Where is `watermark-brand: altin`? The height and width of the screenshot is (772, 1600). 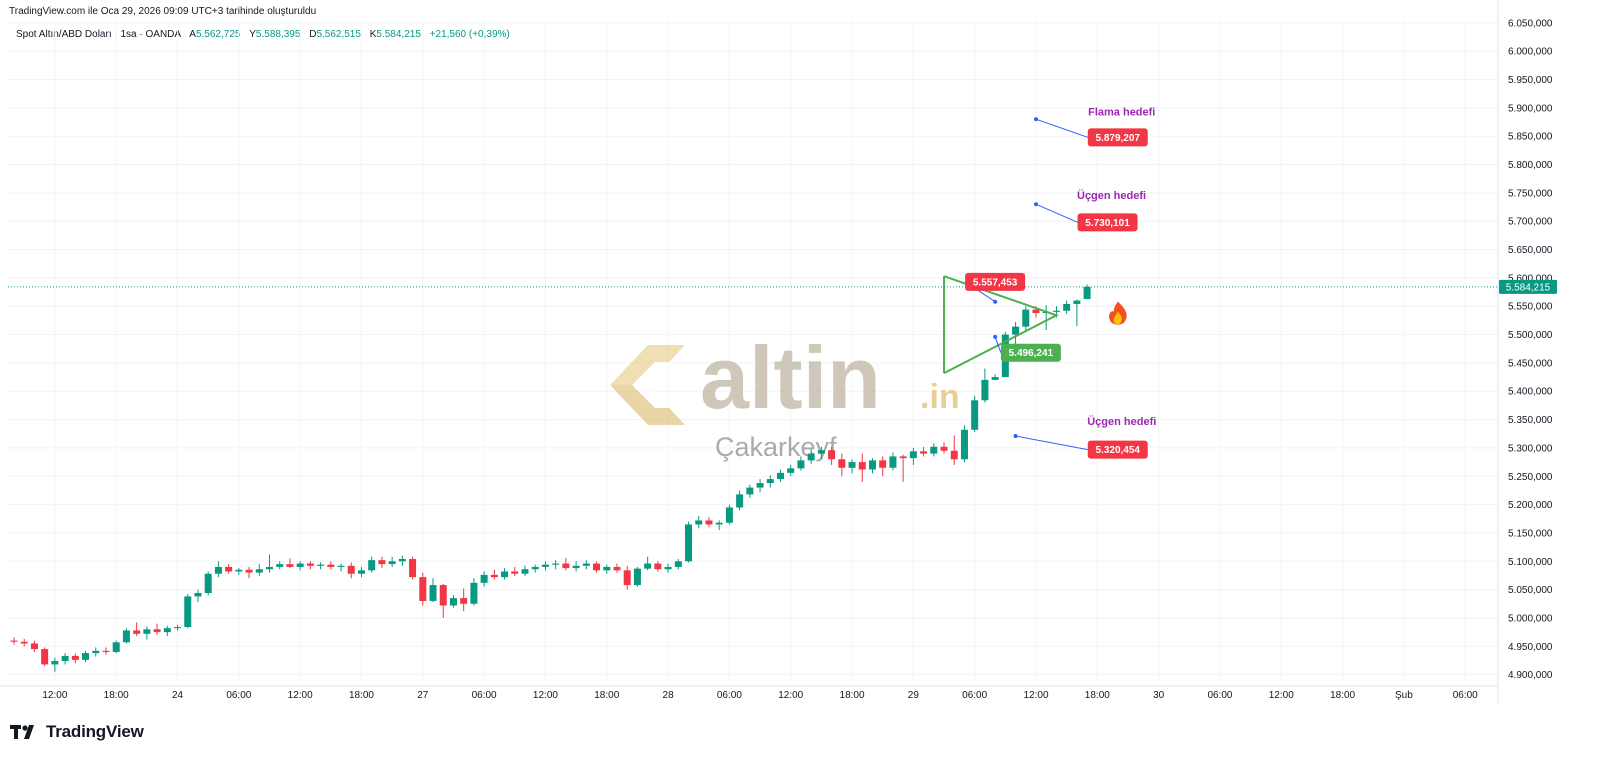
watermark-brand: altin is located at coordinates (790, 377).